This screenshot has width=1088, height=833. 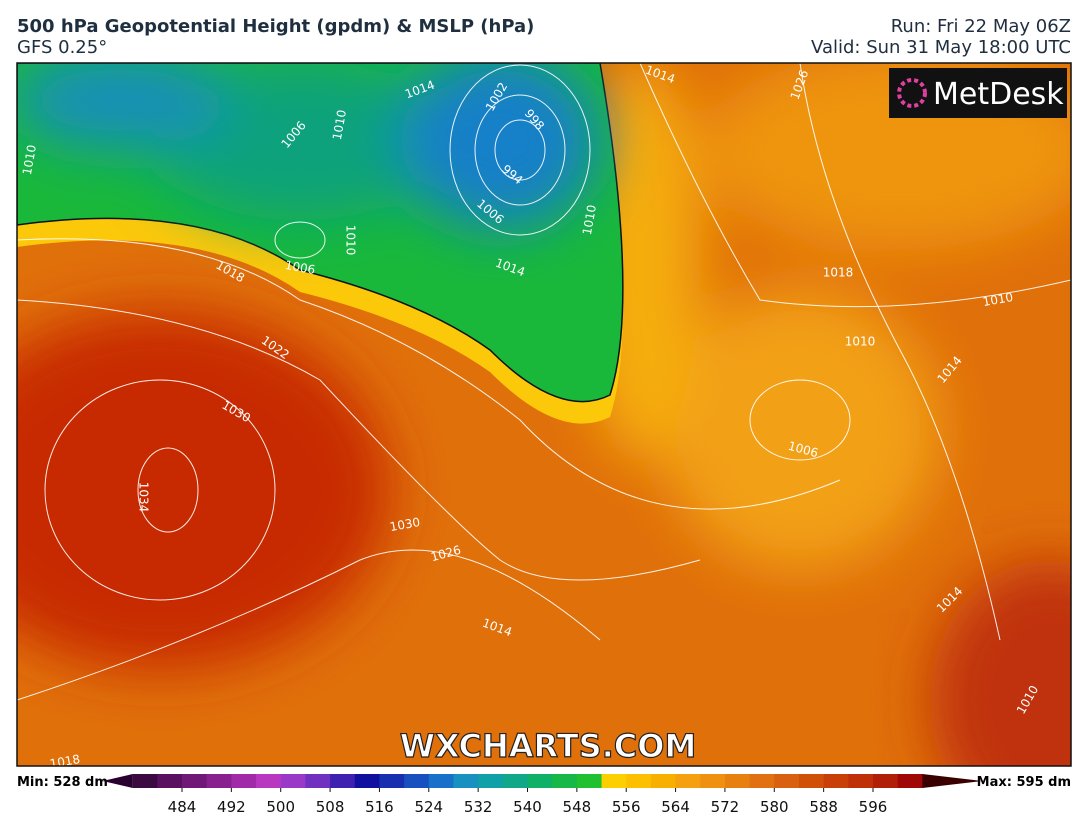 I want to click on colorbar-tick-label: 556, so click(x=626, y=807).